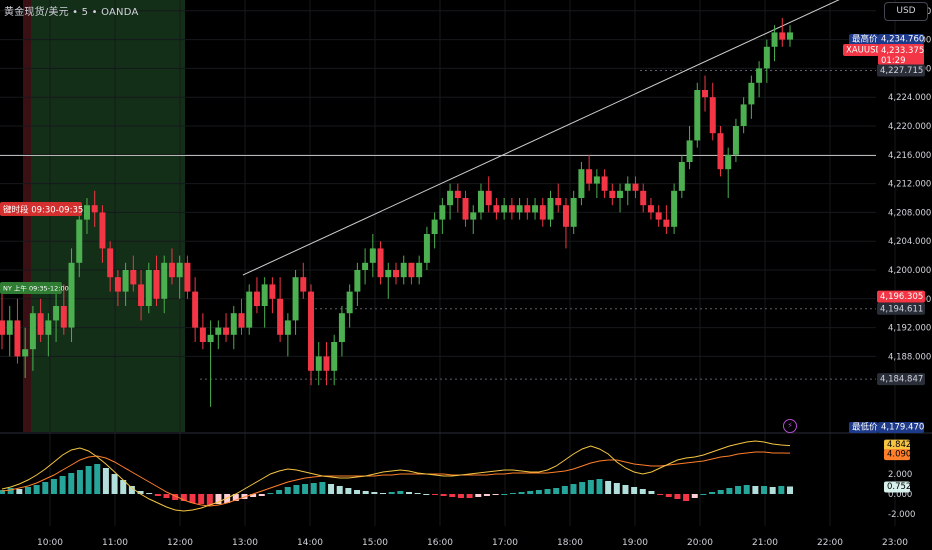  What do you see at coordinates (899, 445) in the screenshot?
I see `macd-badge: 4.842` at bounding box center [899, 445].